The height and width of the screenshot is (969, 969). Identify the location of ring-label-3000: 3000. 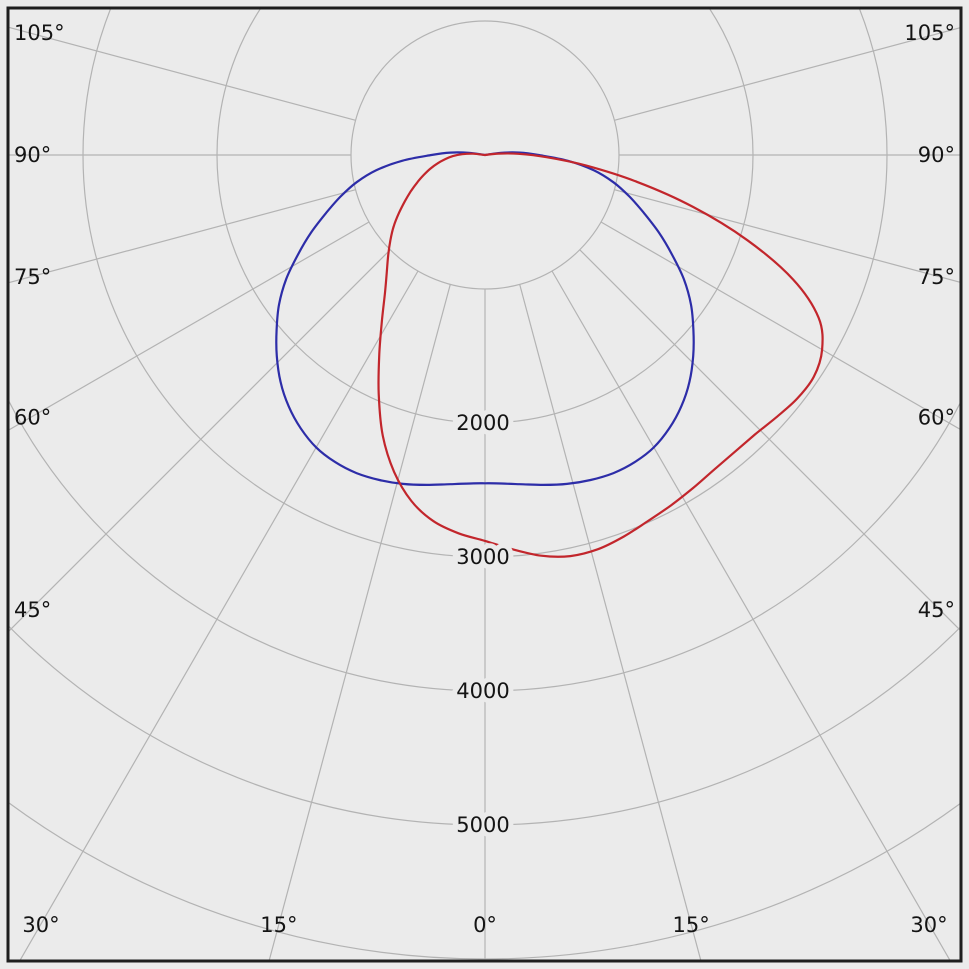
(482, 557).